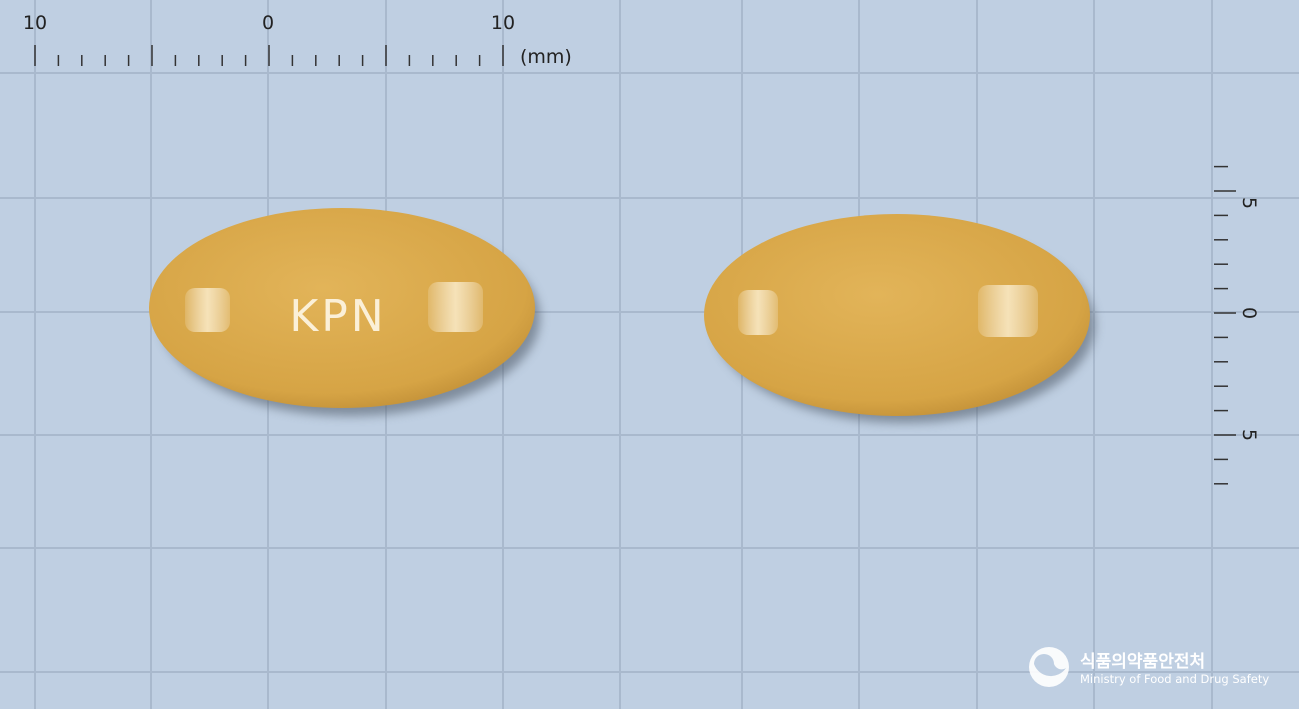 The height and width of the screenshot is (709, 1299). I want to click on logo-korean: 식품의약품안전처, so click(1142, 661).